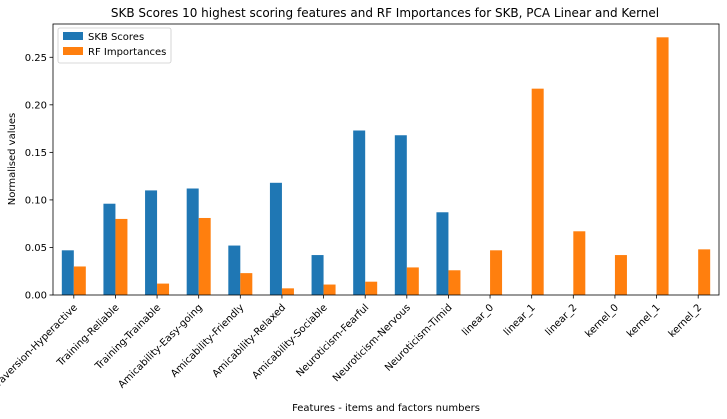  I want to click on x-tick-label-3: Amicability-Easy-going, so click(160, 346).